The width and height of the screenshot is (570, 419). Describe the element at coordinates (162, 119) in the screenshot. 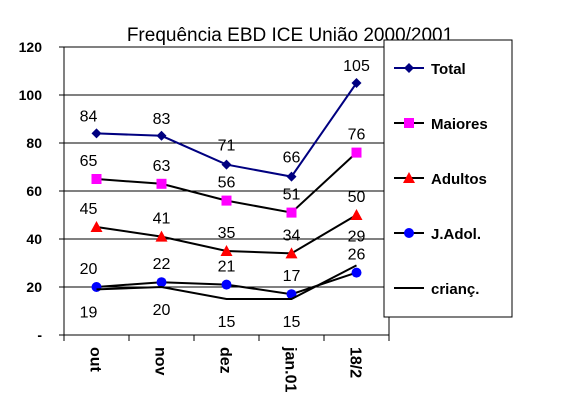

I see `data-label: 83` at that location.